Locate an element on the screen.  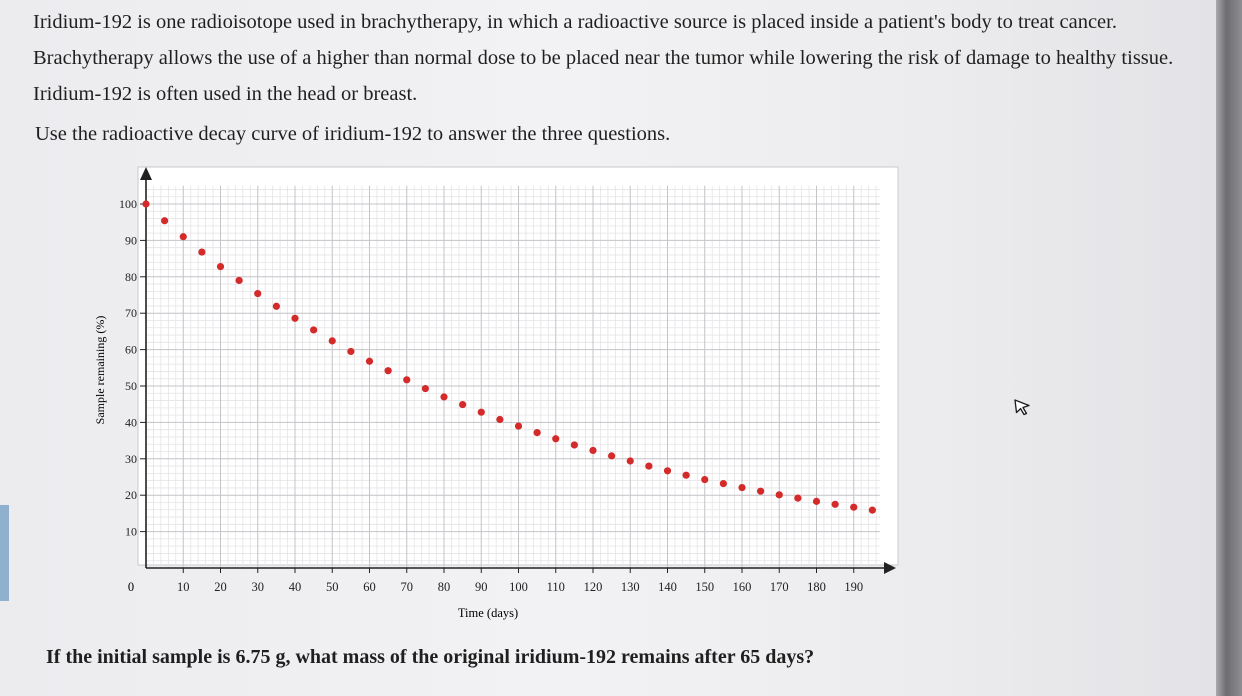
left-edge-accent is located at coordinates (4, 553).